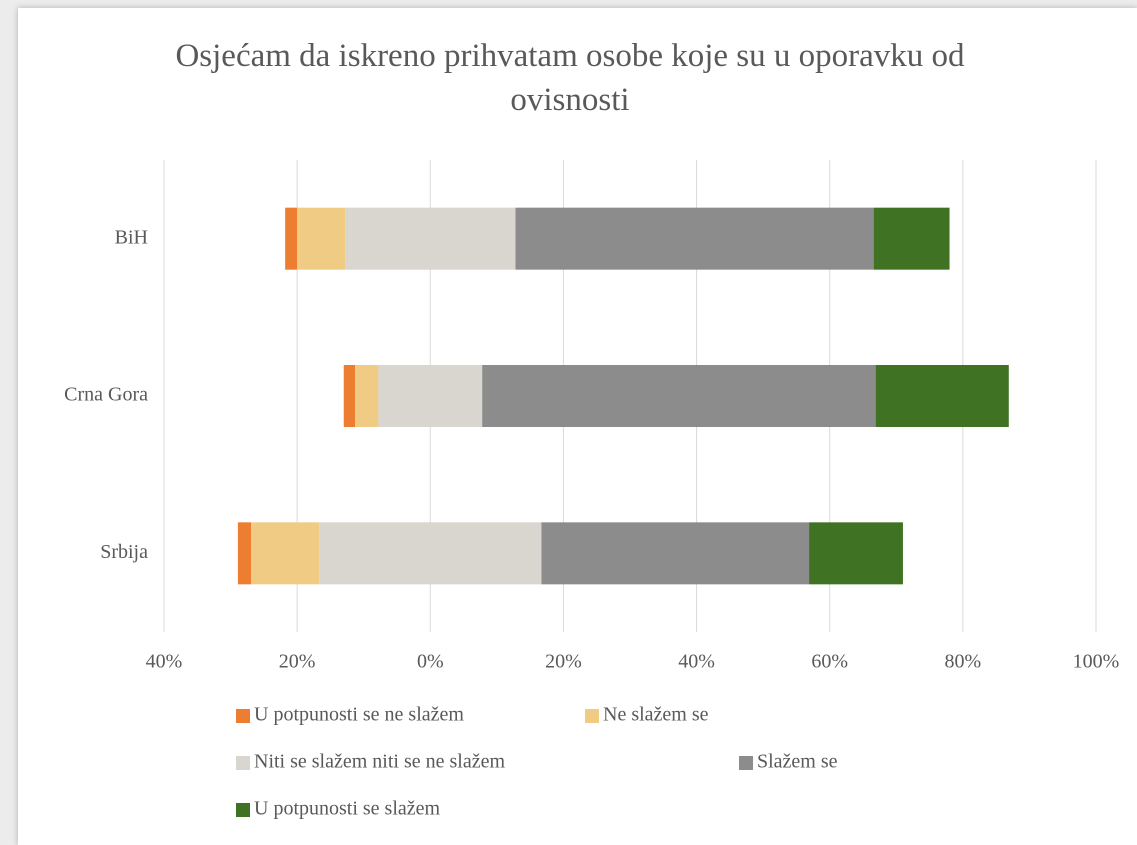  Describe the element at coordinates (656, 715) in the screenshot. I see `legend-label: Ne slažem se` at that location.